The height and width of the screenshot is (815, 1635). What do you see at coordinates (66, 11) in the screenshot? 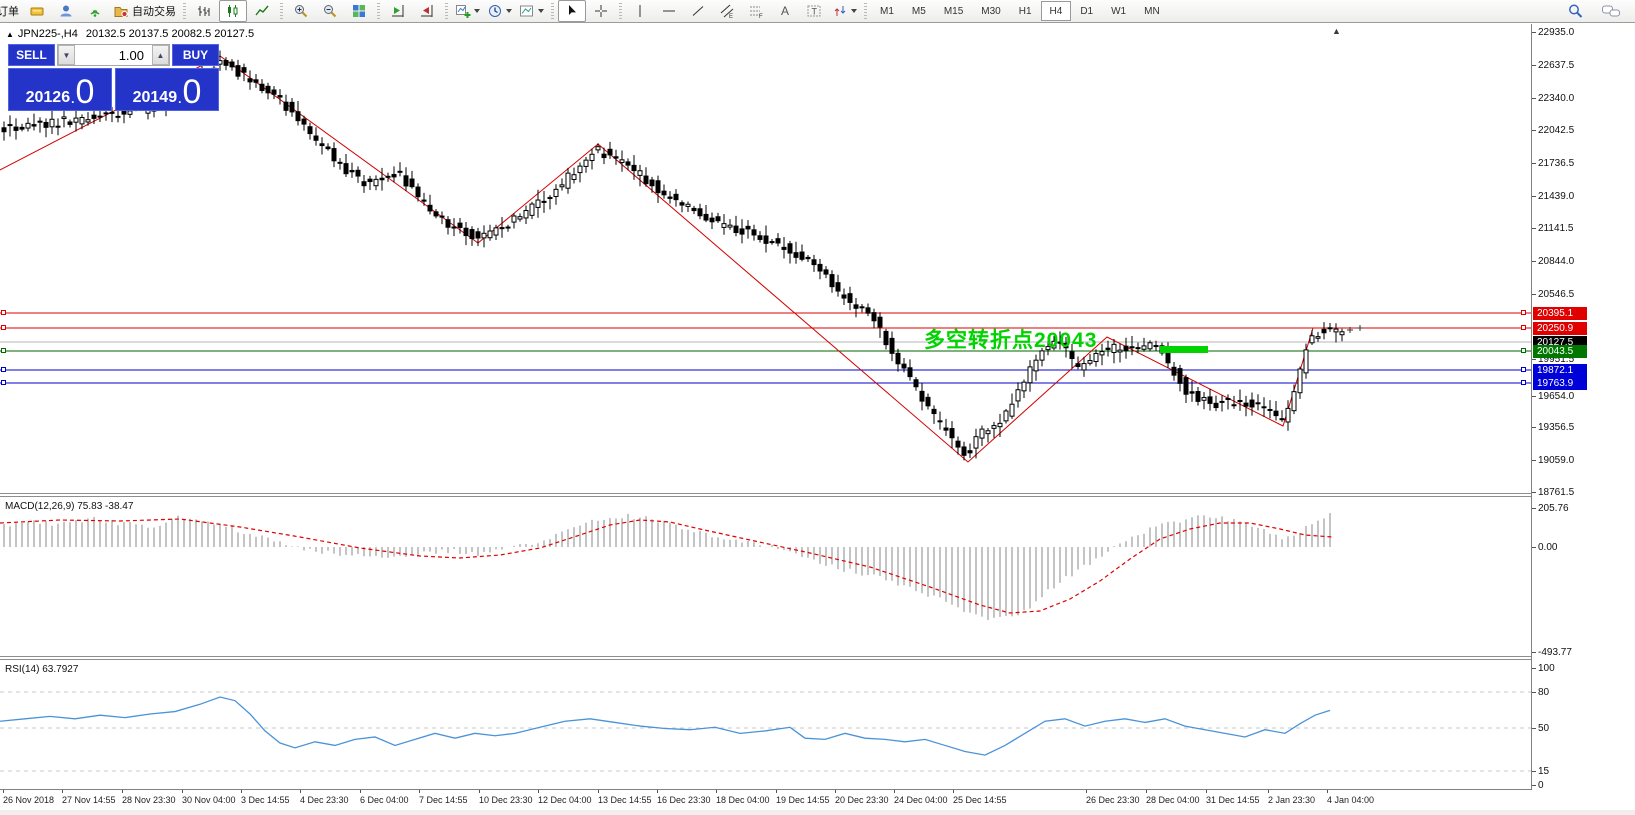
I see `community-icon` at bounding box center [66, 11].